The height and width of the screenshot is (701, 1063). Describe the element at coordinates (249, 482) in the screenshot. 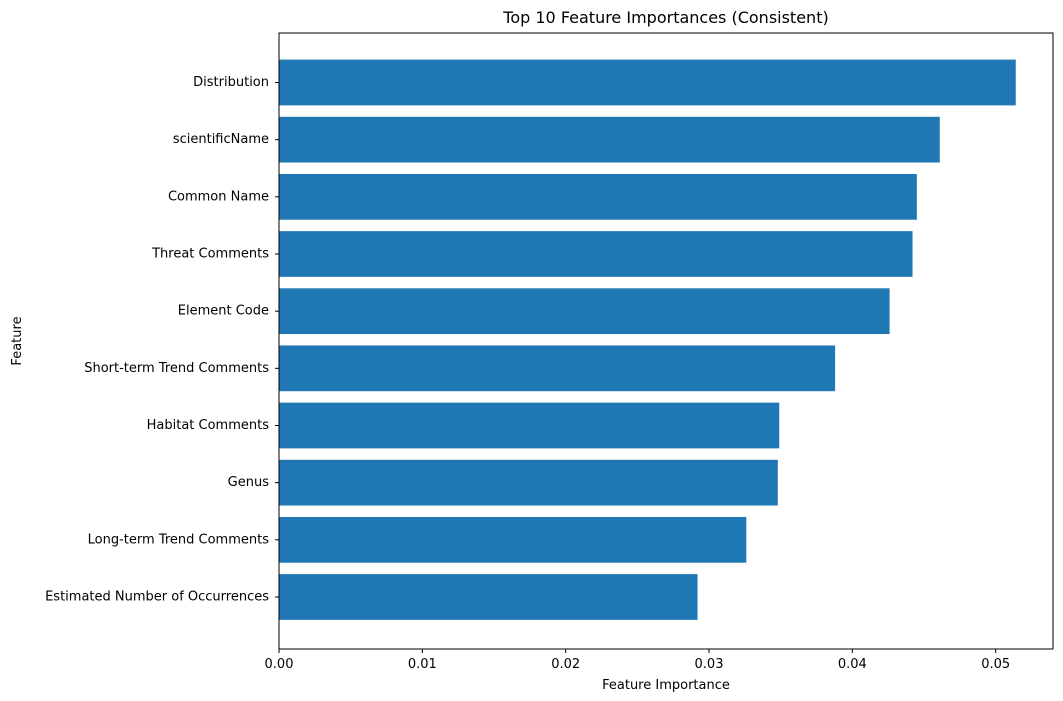

I see `y-tick-label: Genus` at that location.